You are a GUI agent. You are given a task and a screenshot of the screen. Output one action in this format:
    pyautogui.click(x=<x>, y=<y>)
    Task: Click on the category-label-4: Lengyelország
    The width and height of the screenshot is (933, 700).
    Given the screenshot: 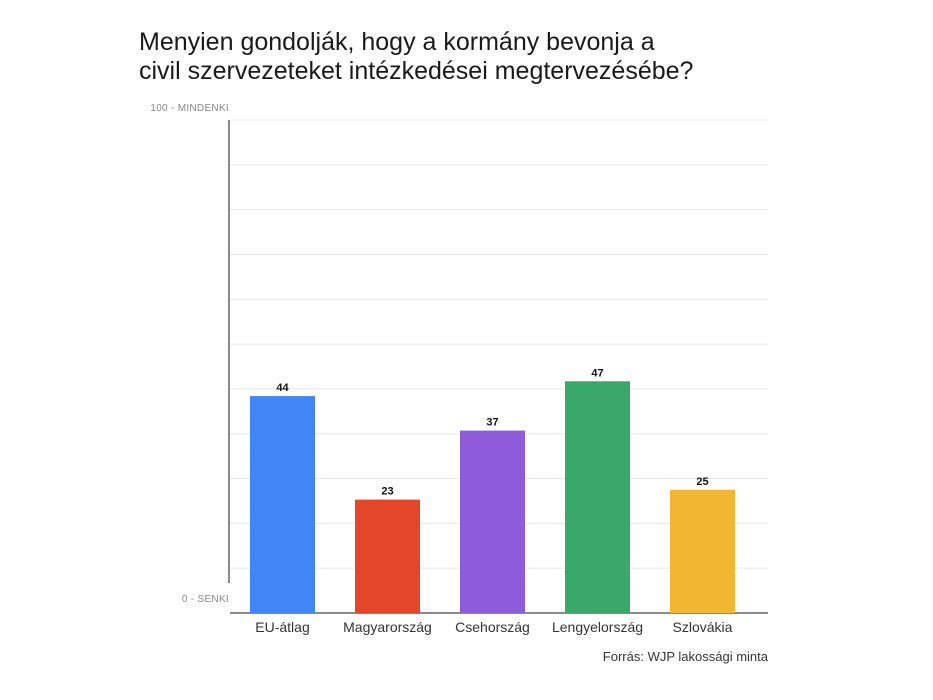 What is the action you would take?
    pyautogui.click(x=597, y=627)
    